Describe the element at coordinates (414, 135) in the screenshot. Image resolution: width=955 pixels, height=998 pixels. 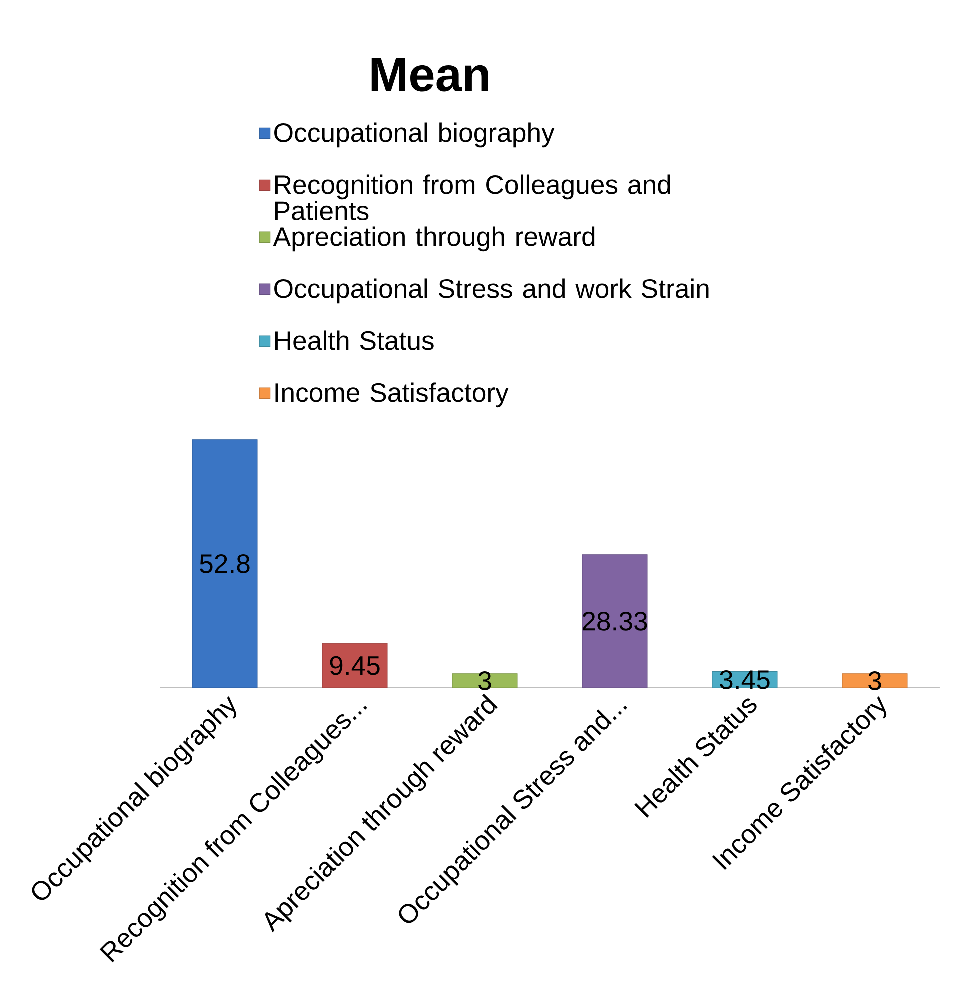
I see `legend-label: Occupational biography` at that location.